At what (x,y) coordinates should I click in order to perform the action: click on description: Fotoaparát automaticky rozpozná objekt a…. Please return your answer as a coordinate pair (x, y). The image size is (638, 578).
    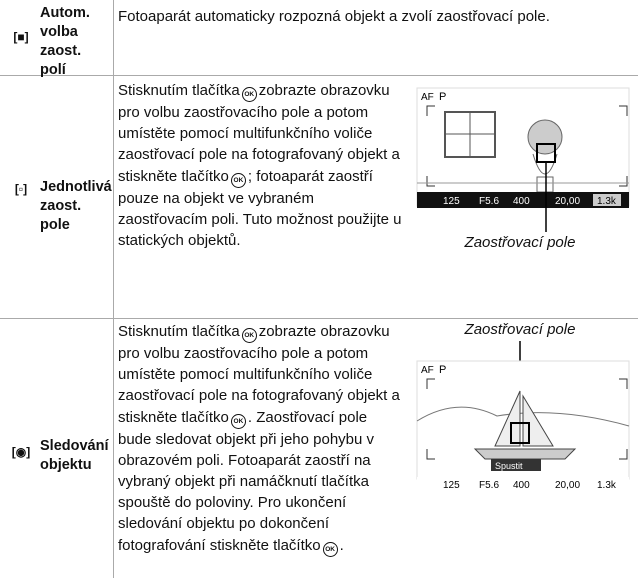
    Looking at the image, I should click on (375, 16).